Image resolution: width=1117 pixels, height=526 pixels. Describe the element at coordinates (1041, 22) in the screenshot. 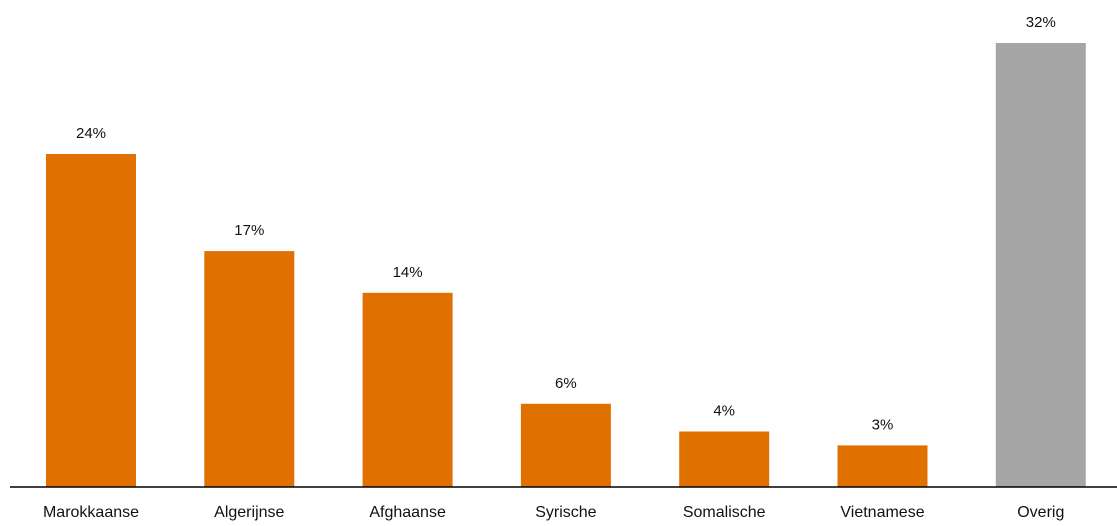

I see `data-label-overig: 32%` at that location.